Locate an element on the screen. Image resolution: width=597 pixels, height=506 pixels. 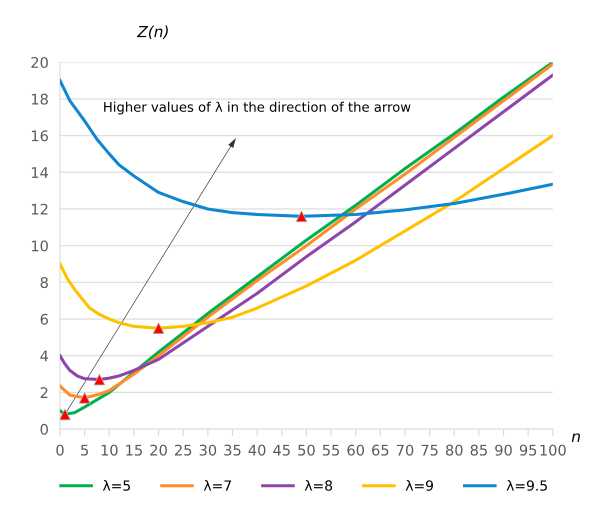
x-tick-label: 0 is located at coordinates (60, 450).